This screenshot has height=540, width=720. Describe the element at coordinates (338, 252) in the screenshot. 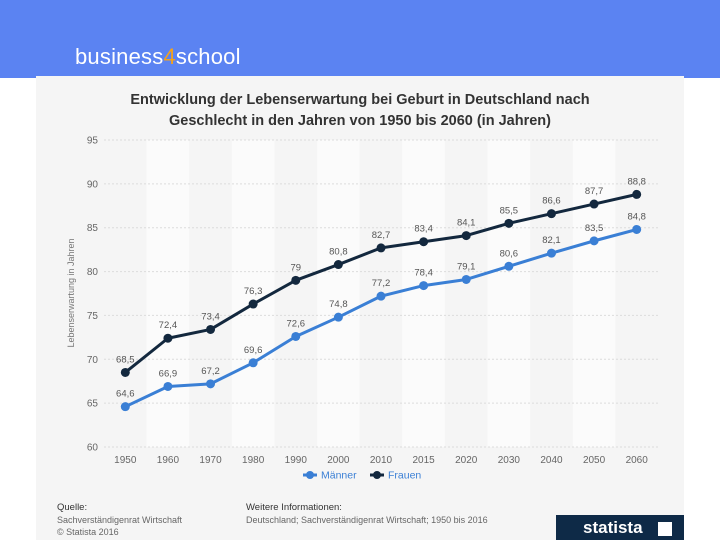

I see `data-label: 80,8` at that location.